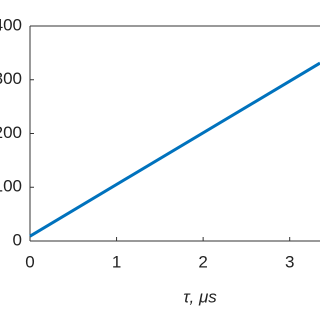  What do you see at coordinates (200, 296) in the screenshot?
I see `x-axis-label: τ, μs` at bounding box center [200, 296].